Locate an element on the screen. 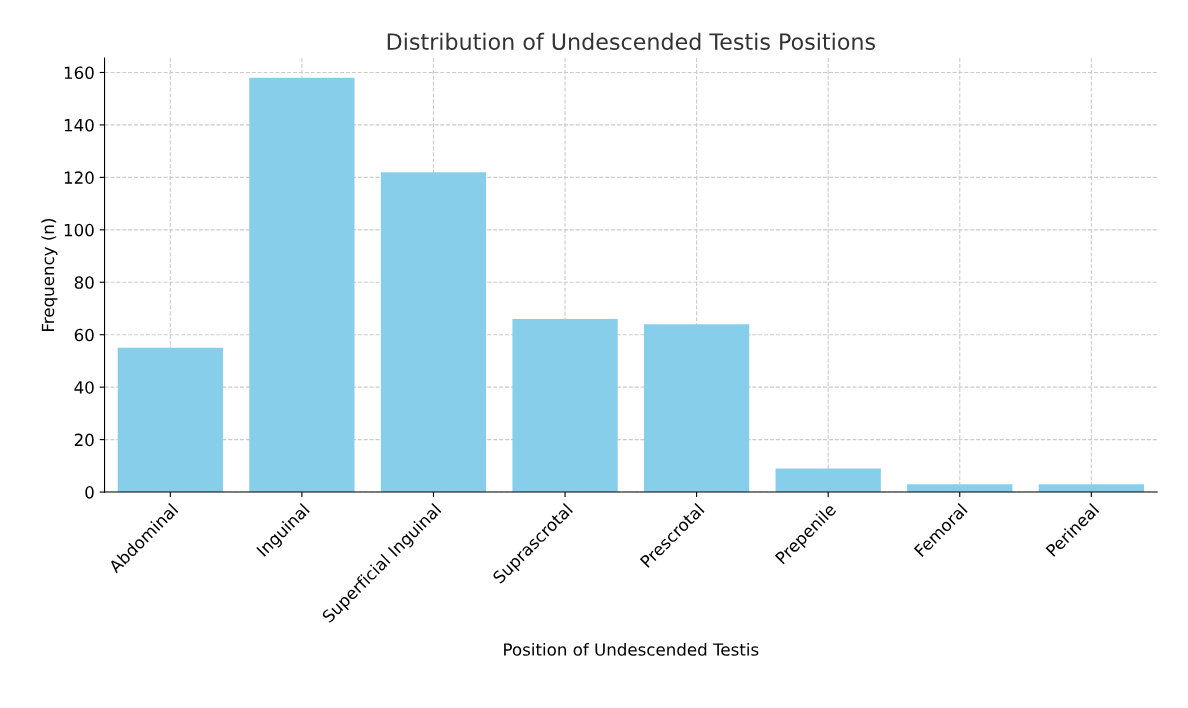 The width and height of the screenshot is (1188, 708). y-axis-title: Frequency (n) is located at coordinates (49, 275).